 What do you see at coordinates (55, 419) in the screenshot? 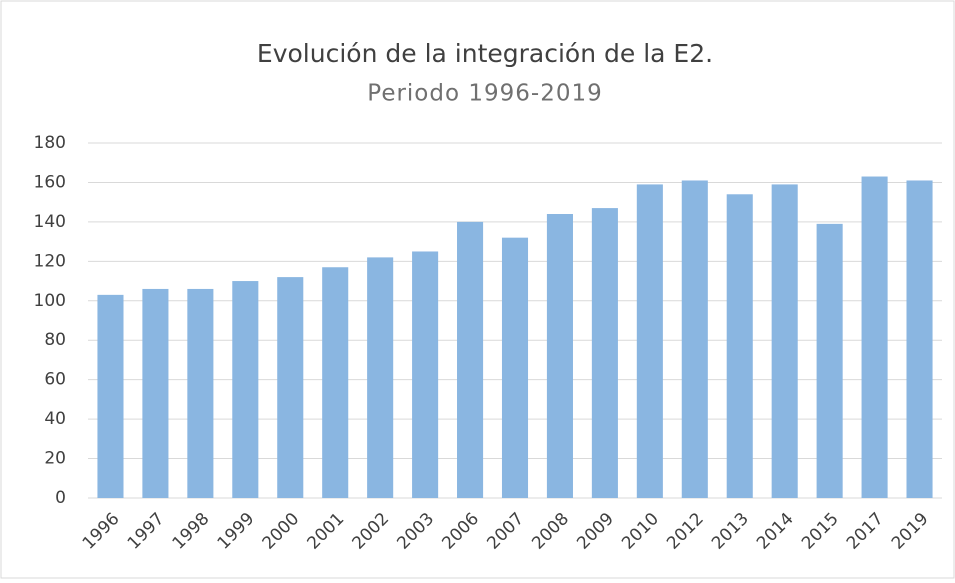
I see `y-tick-label: 40` at bounding box center [55, 419].